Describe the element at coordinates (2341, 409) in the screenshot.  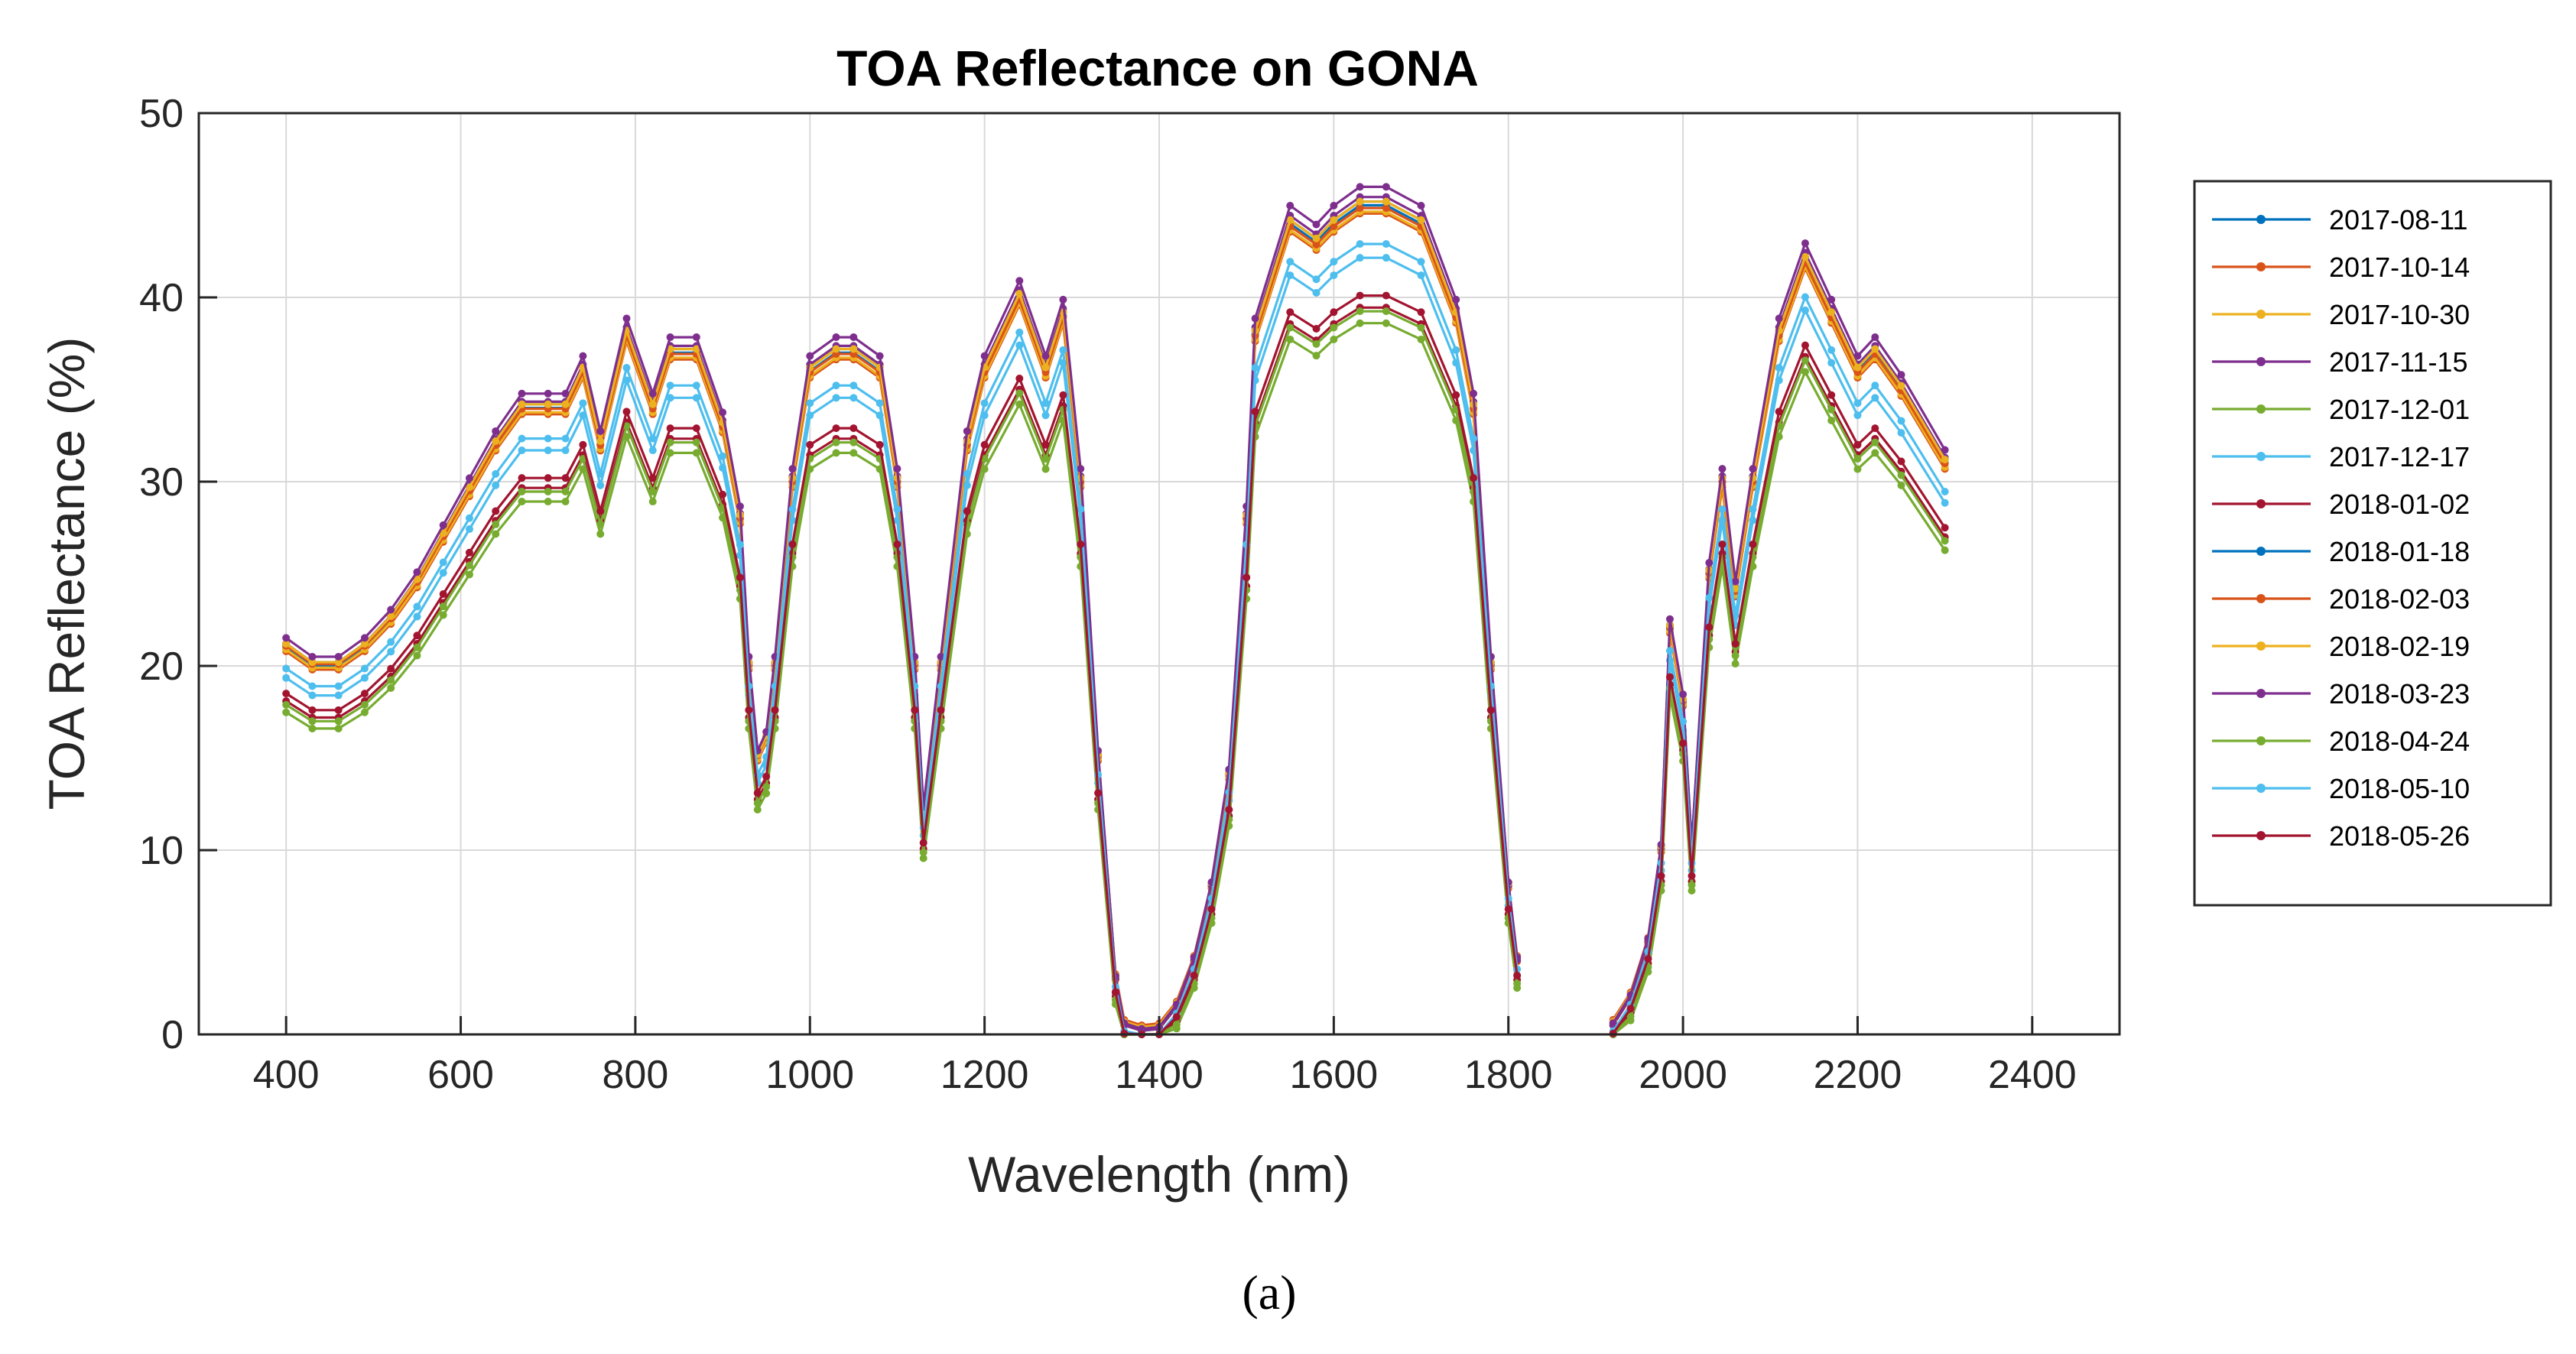
I see `legend-entry: 2017-12-01` at that location.